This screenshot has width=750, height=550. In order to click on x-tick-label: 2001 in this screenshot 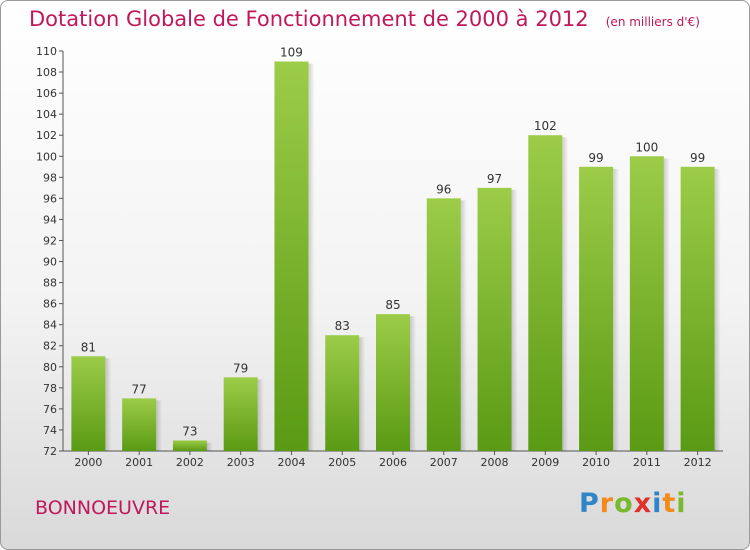, I will do `click(139, 462)`.